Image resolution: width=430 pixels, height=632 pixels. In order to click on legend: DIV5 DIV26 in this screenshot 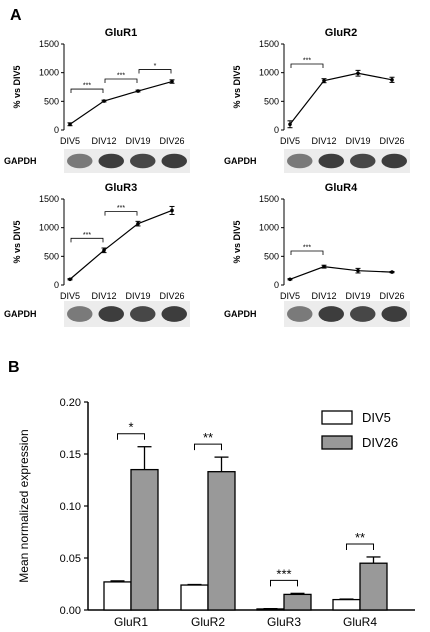, I will do `click(359, 430)`.